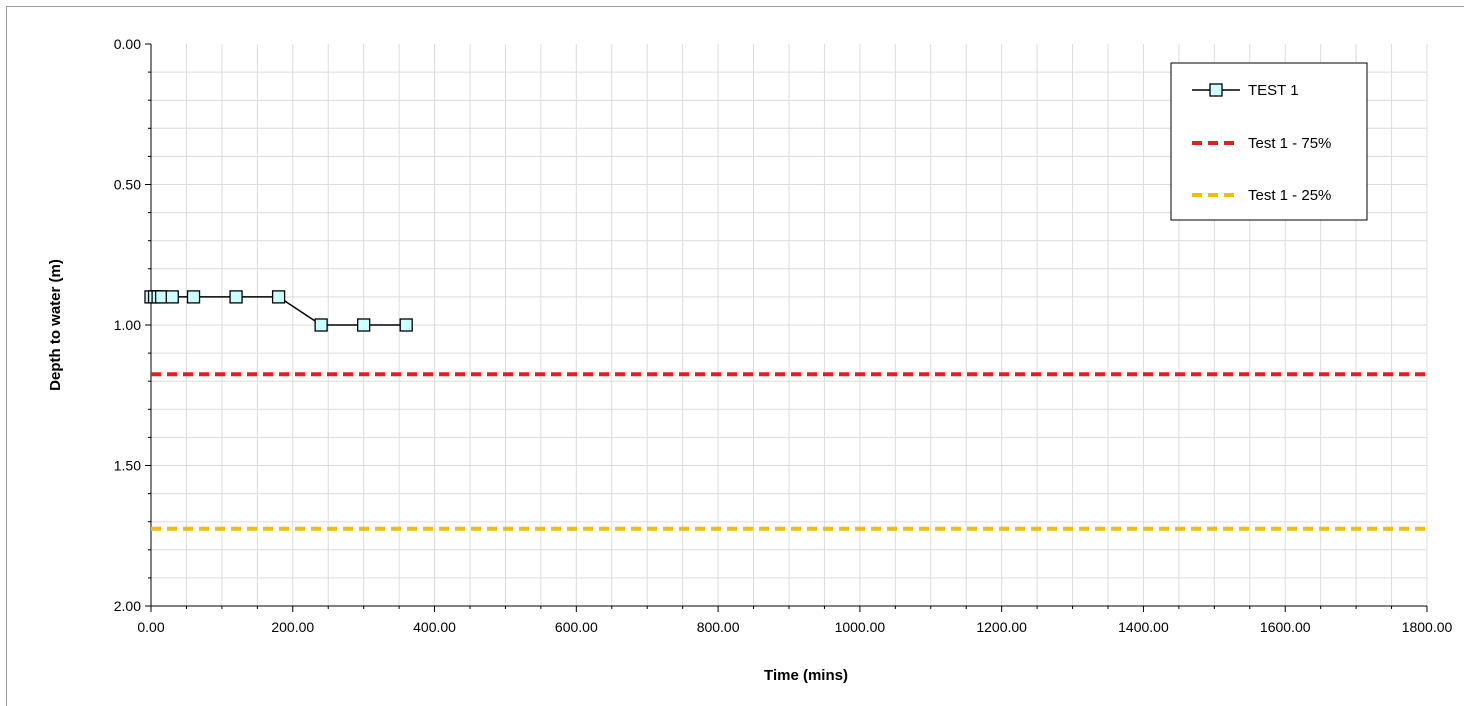 The image size is (1466, 706). Describe the element at coordinates (127, 466) in the screenshot. I see `y-tick-label: 1.50` at that location.